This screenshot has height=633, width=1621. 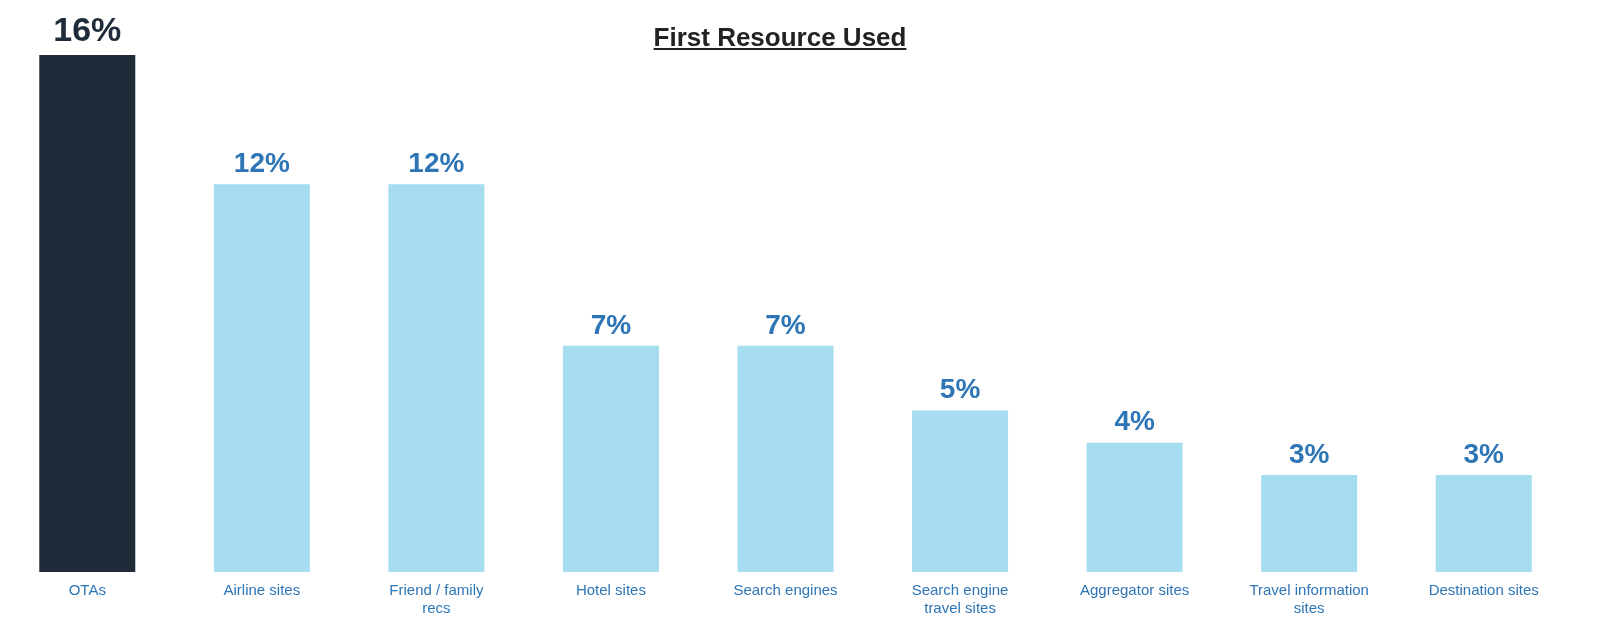 I want to click on data-label: 4%, so click(x=1134, y=421).